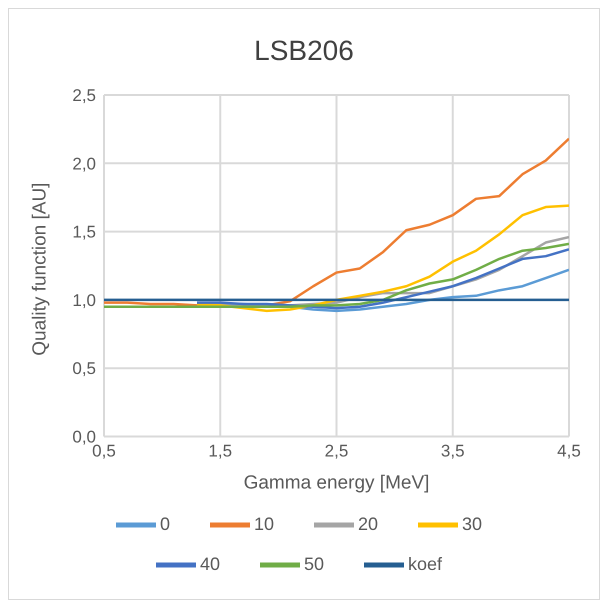 The image size is (607, 610). I want to click on y-tick-label: 0,5, so click(84, 368).